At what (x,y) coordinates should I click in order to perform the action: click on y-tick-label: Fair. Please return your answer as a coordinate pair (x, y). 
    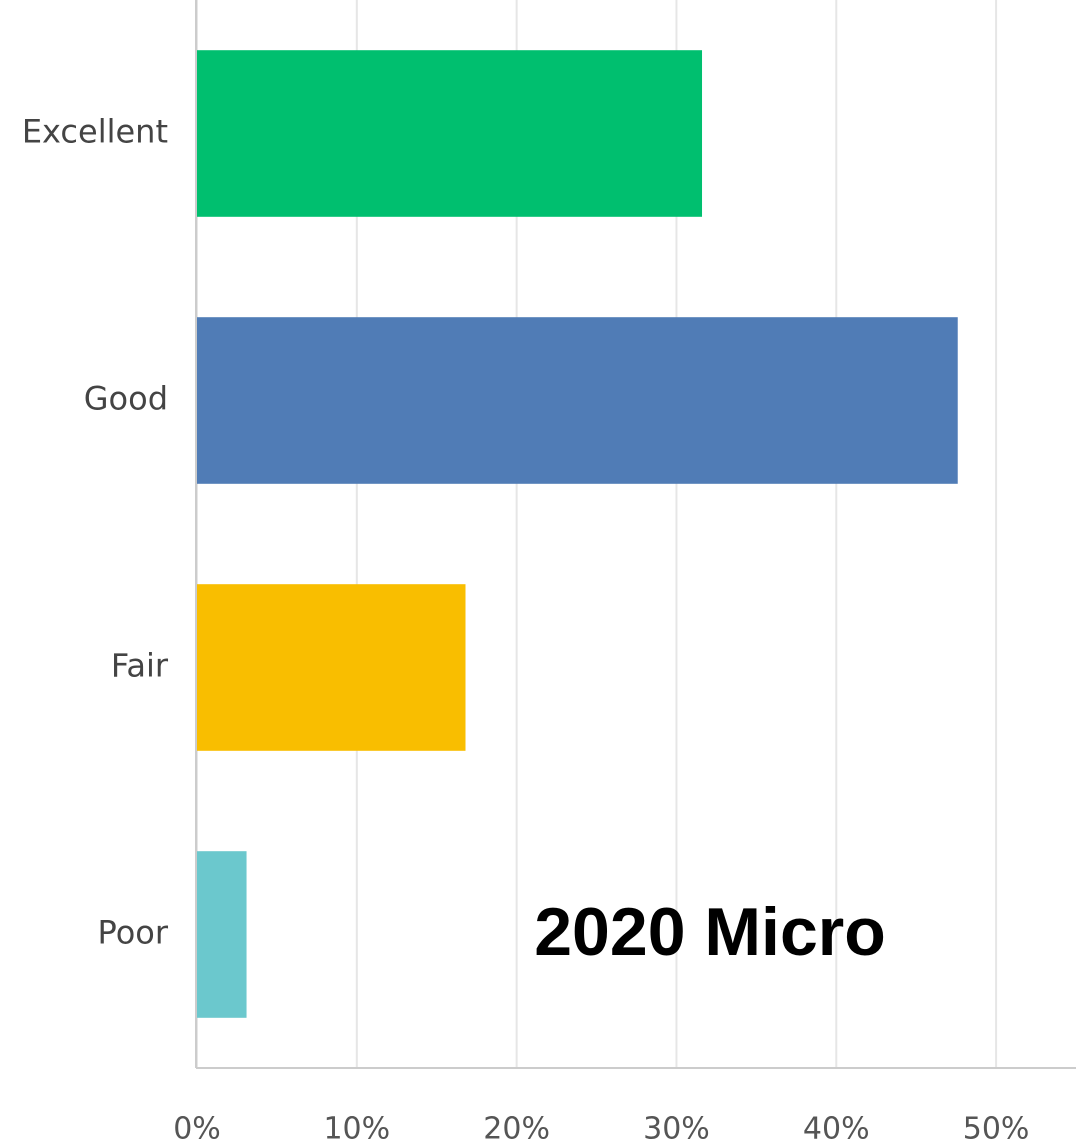
    Looking at the image, I should click on (140, 666).